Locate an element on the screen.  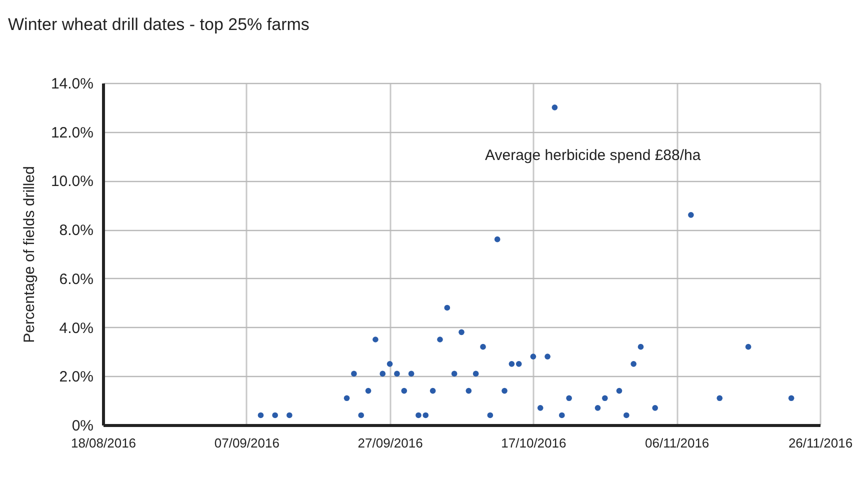
annotation: Average herbicide spend £88/ha is located at coordinates (593, 155).